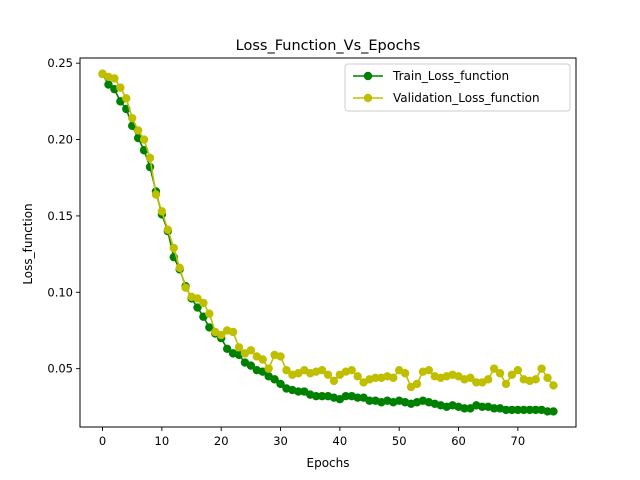 Image resolution: width=640 pixels, height=480 pixels. What do you see at coordinates (60, 292) in the screenshot?
I see `y-tick-label: 0.10` at bounding box center [60, 292].